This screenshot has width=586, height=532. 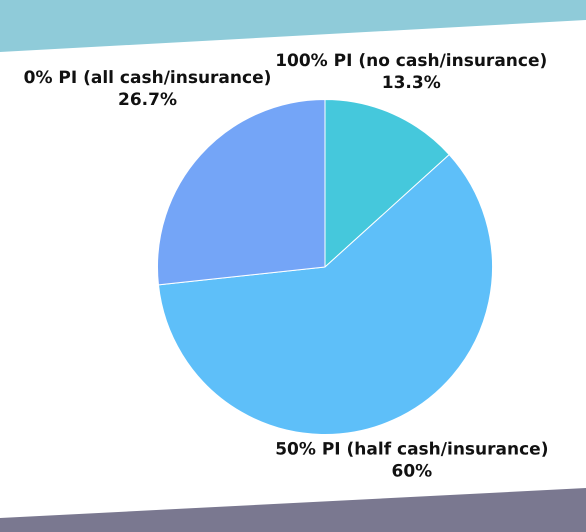 What do you see at coordinates (148, 78) in the screenshot?
I see `slice-label: 0% PI (all cash/insurance)` at bounding box center [148, 78].